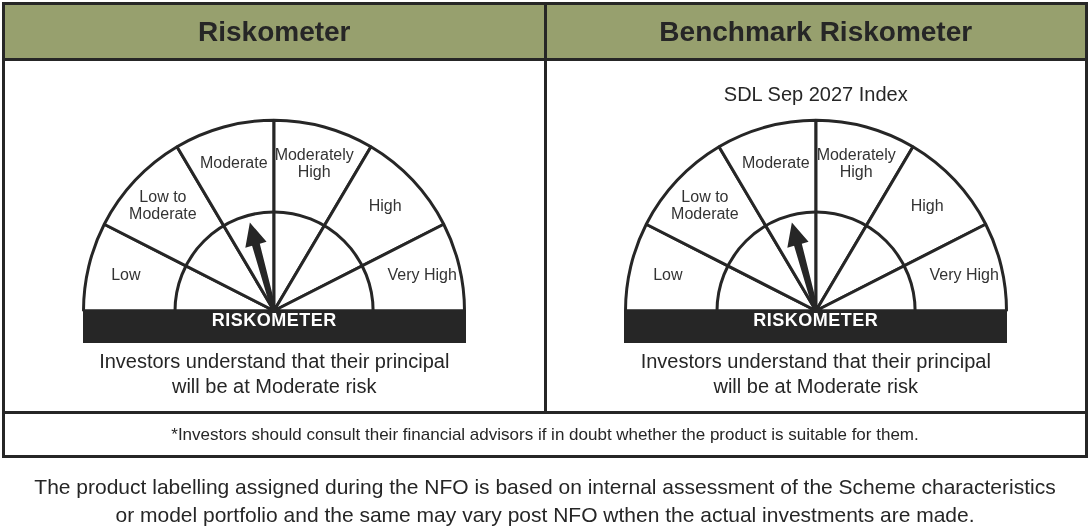 The width and height of the screenshot is (1090, 531). I want to click on chart-subtitle: SDL Sep 2027 Index, so click(815, 94).